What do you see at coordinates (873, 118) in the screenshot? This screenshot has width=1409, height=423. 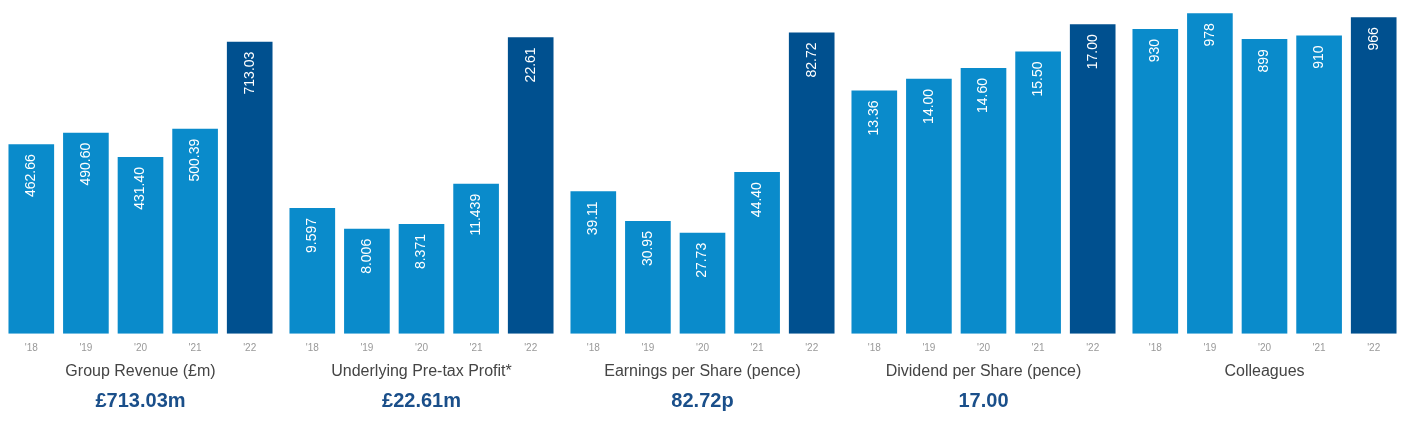 I see `data-label: 13.36` at bounding box center [873, 118].